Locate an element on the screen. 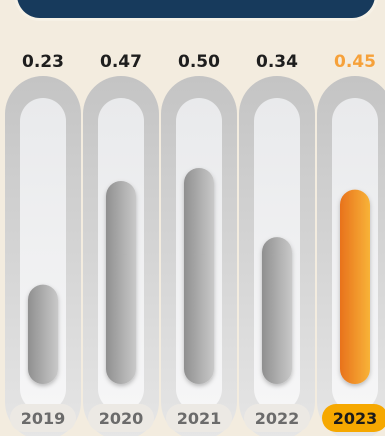 The height and width of the screenshot is (436, 385). value-label: 0.23 is located at coordinates (43, 62).